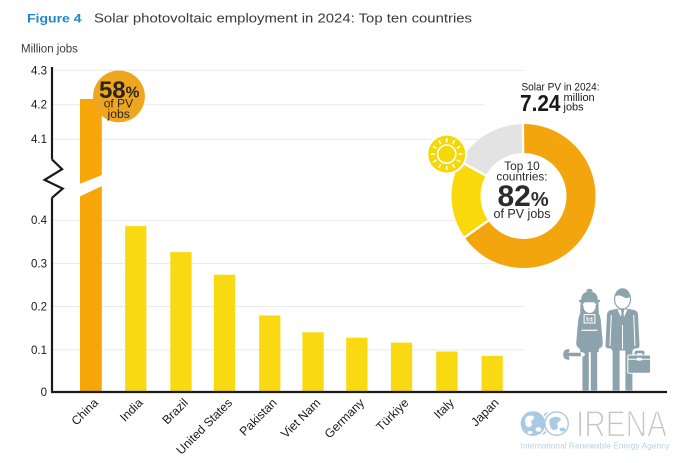 This screenshot has width=691, height=463. I want to click on svg-text: Million jobs, so click(49, 50).